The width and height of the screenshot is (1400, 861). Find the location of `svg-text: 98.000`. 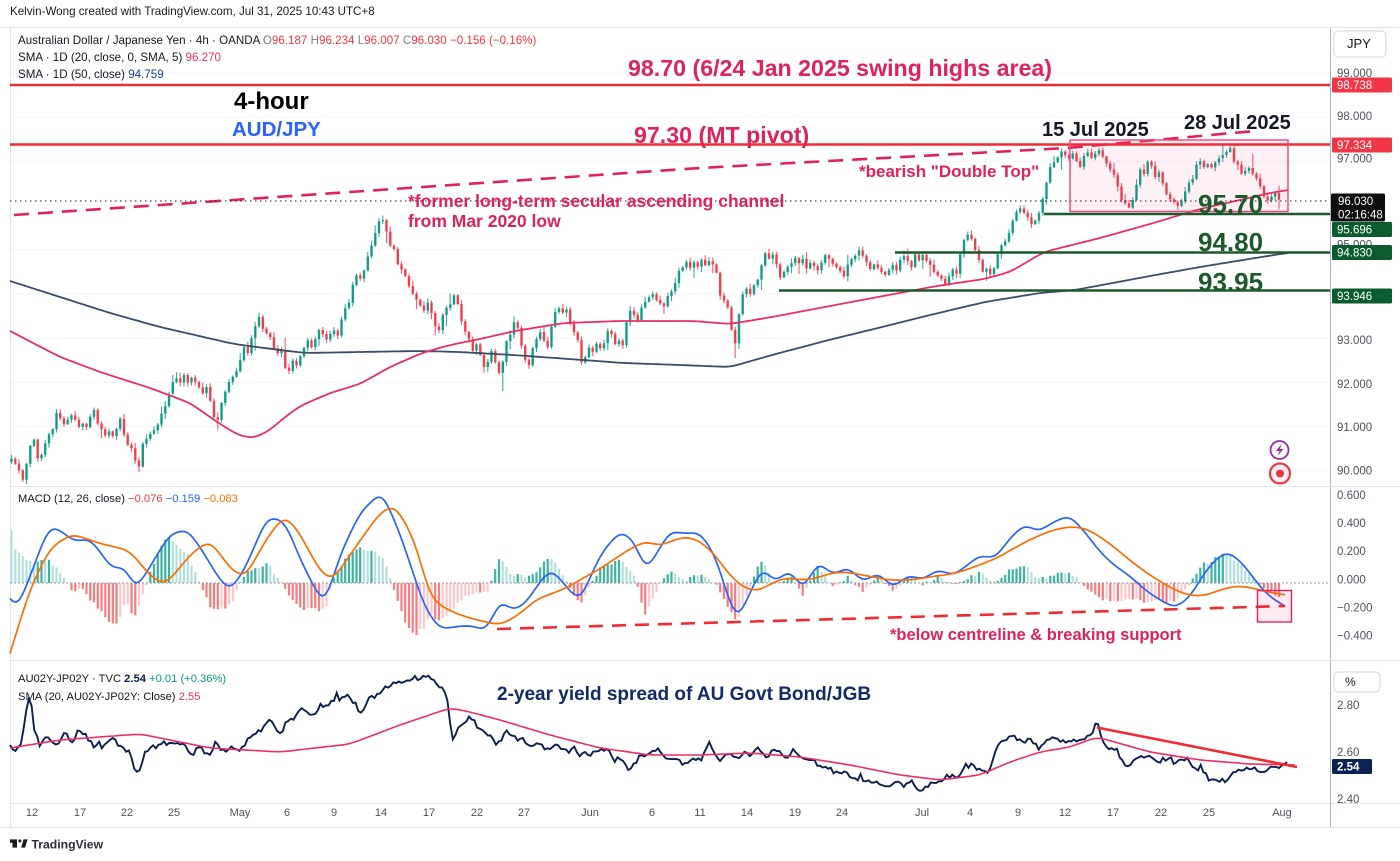

svg-text: 98.000 is located at coordinates (1354, 117).